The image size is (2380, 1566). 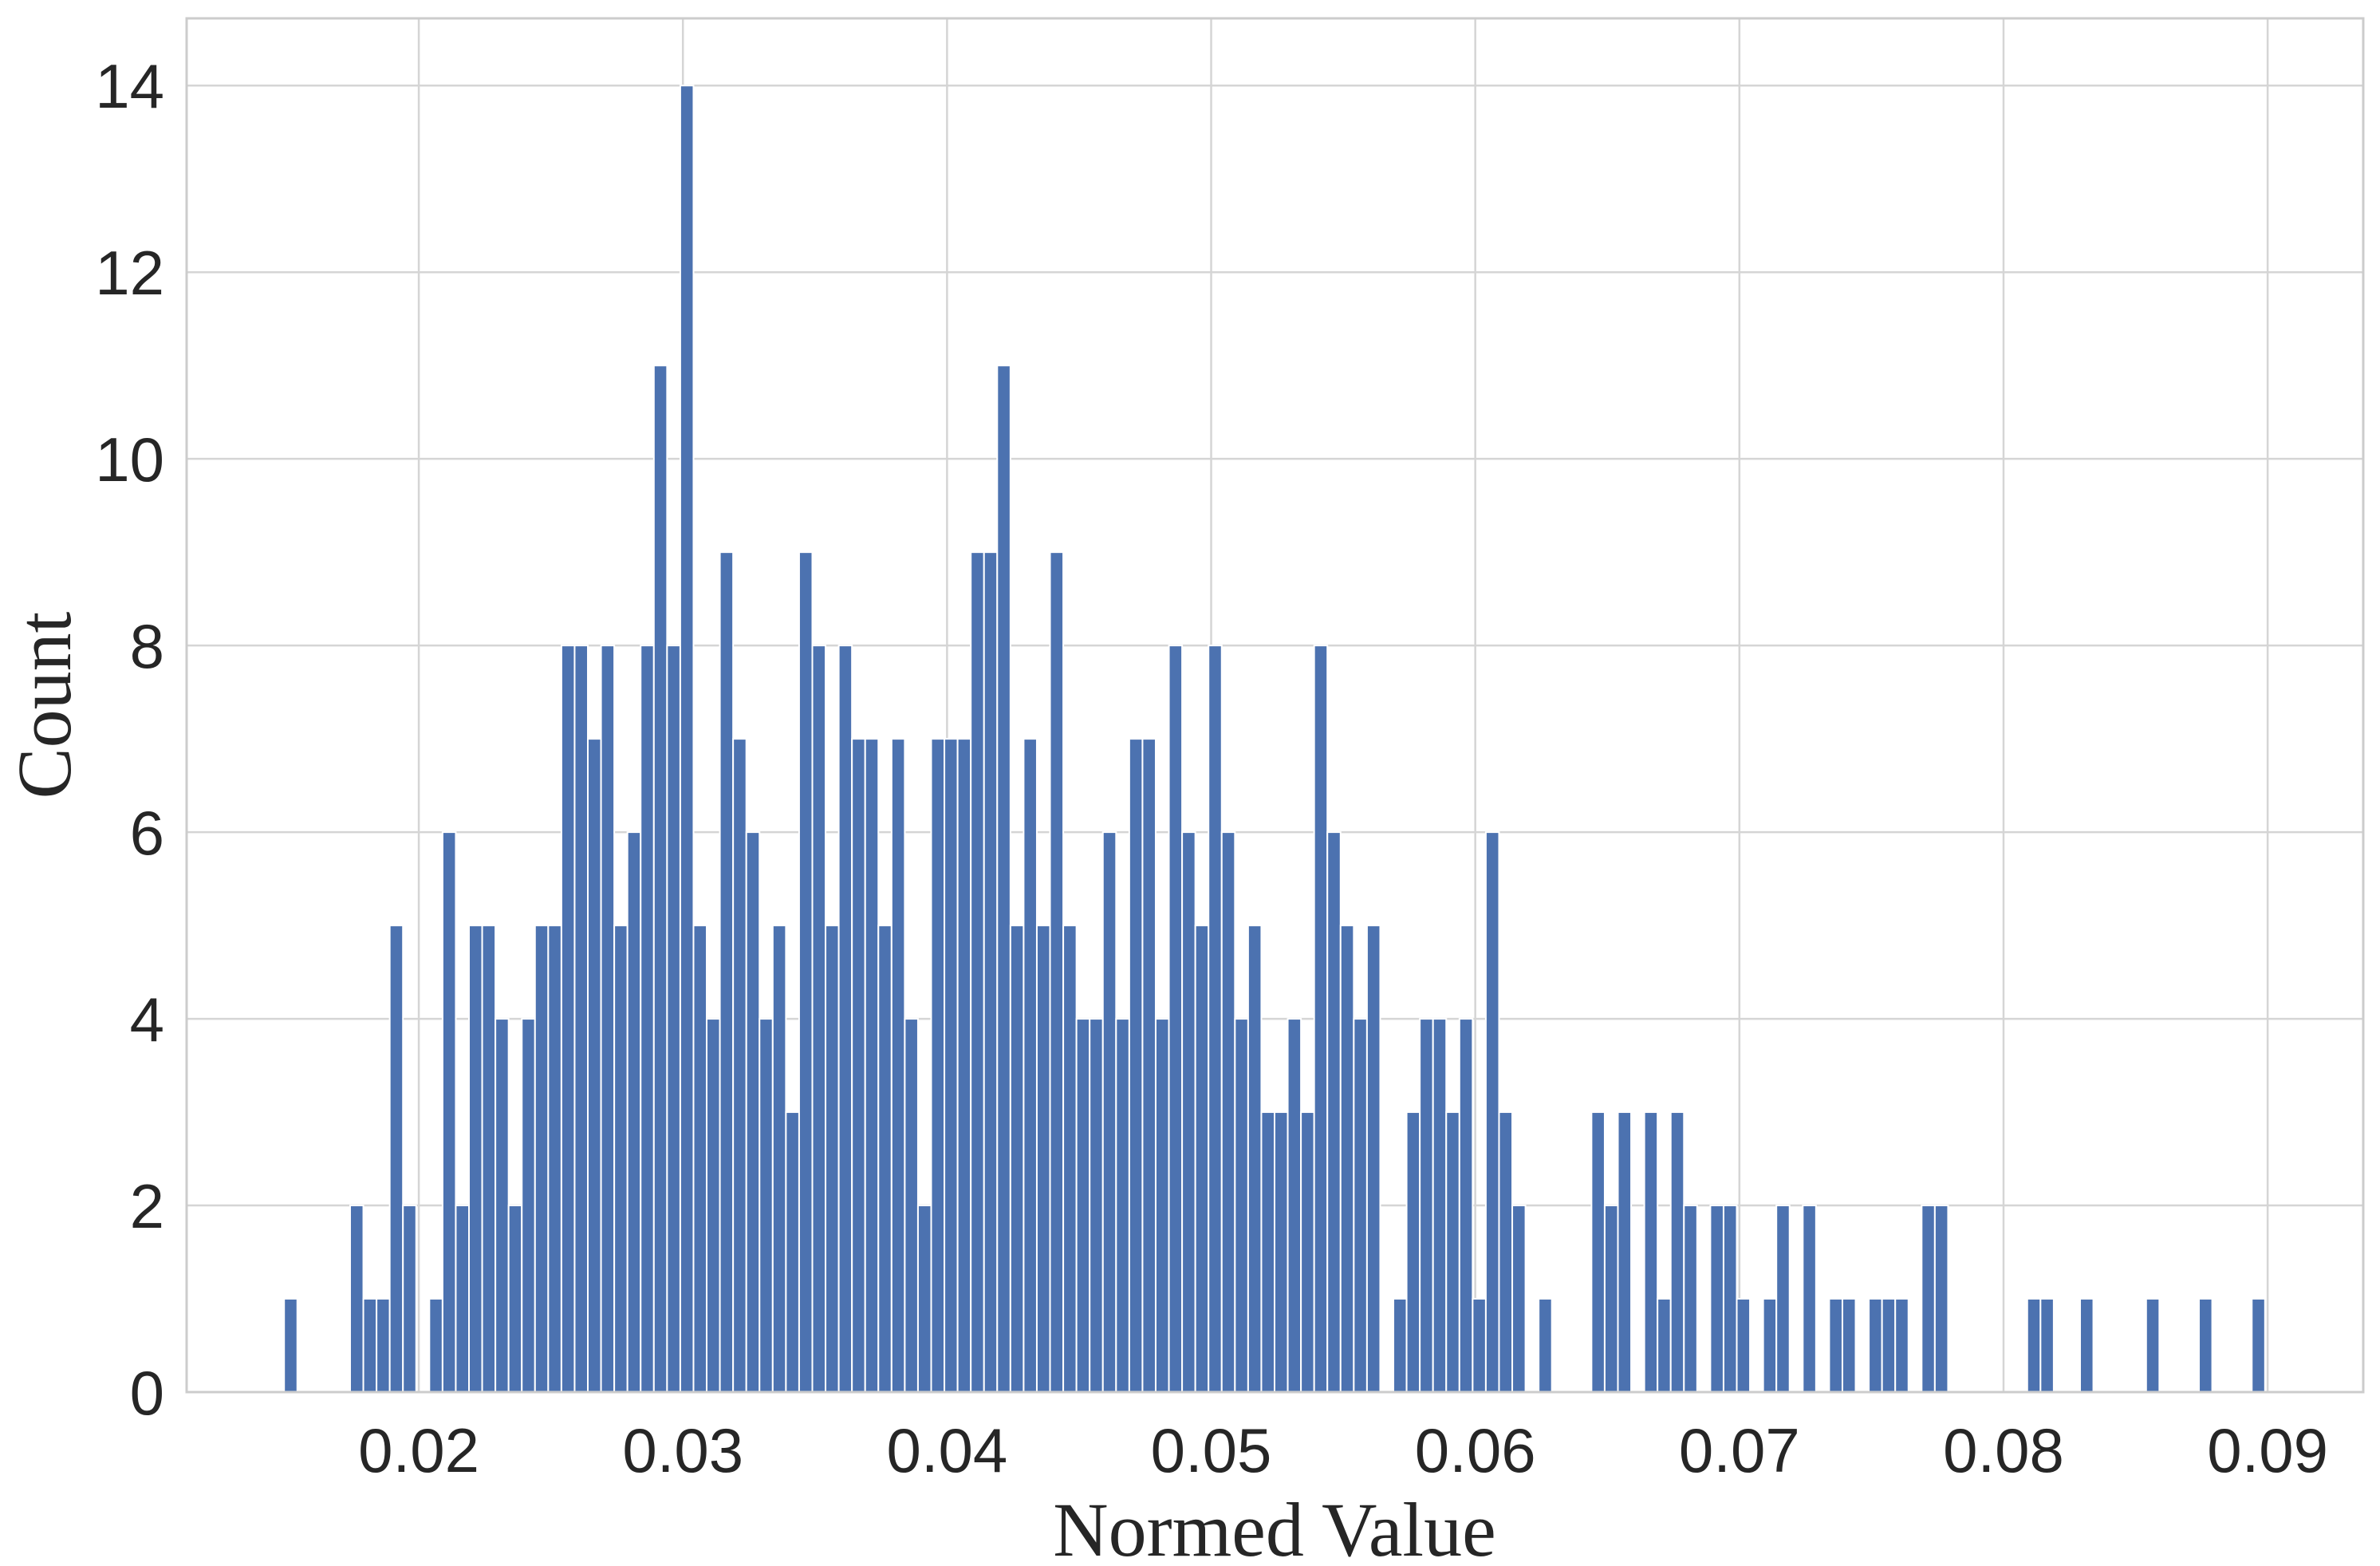 I want to click on y-tick-label: 12, so click(x=129, y=273).